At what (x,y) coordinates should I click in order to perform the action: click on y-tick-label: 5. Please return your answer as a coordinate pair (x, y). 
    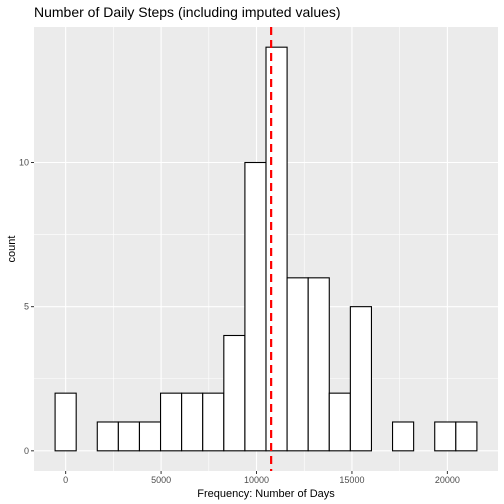
    Looking at the image, I should click on (26, 307).